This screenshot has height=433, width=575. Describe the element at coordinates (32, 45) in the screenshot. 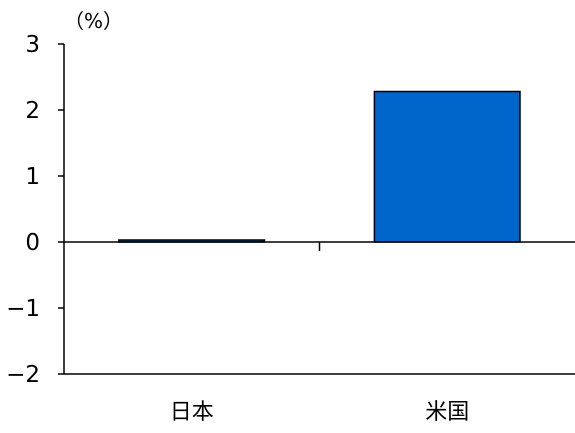

I see `y-tick-label: 3` at that location.